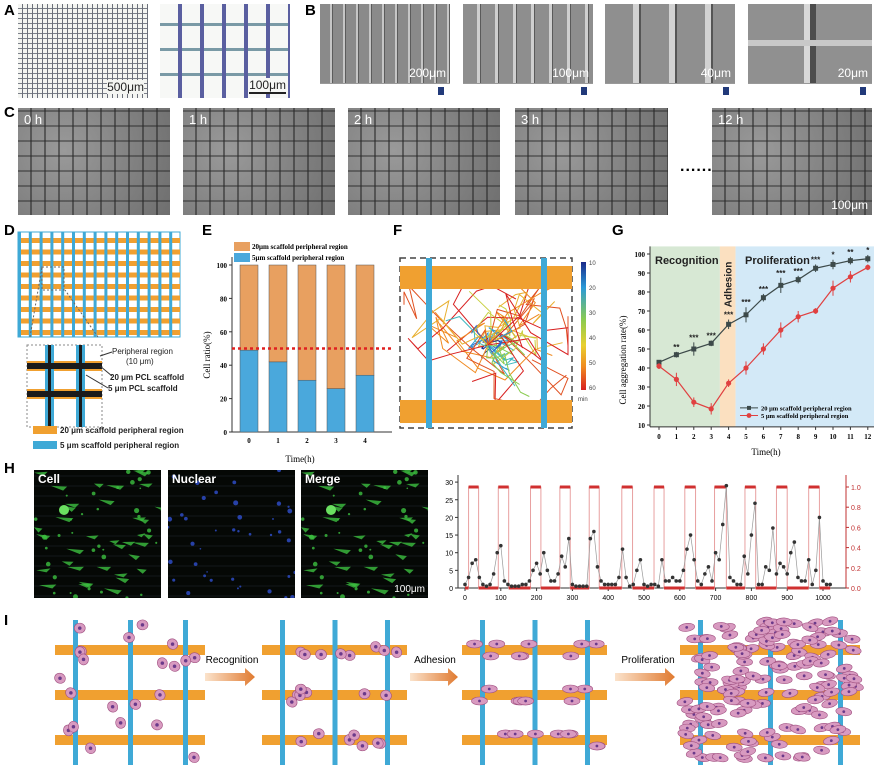 The height and width of the screenshot is (768, 878). What do you see at coordinates (224, 333) in the screenshot?
I see `y-tick-label: 60` at bounding box center [224, 333].